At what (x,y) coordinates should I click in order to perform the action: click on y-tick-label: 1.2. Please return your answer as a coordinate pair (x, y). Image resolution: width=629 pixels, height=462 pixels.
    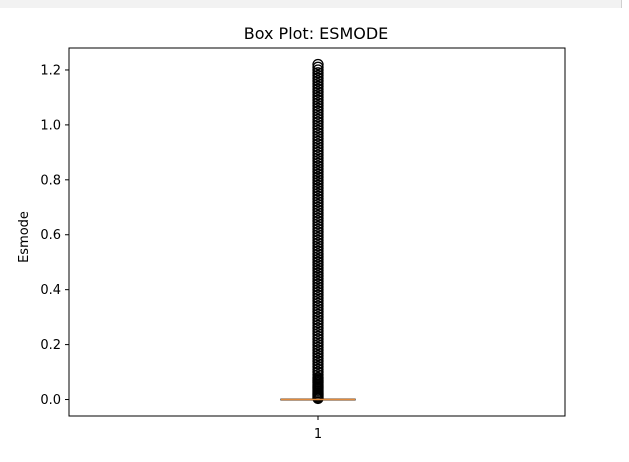
    Looking at the image, I should click on (50, 70).